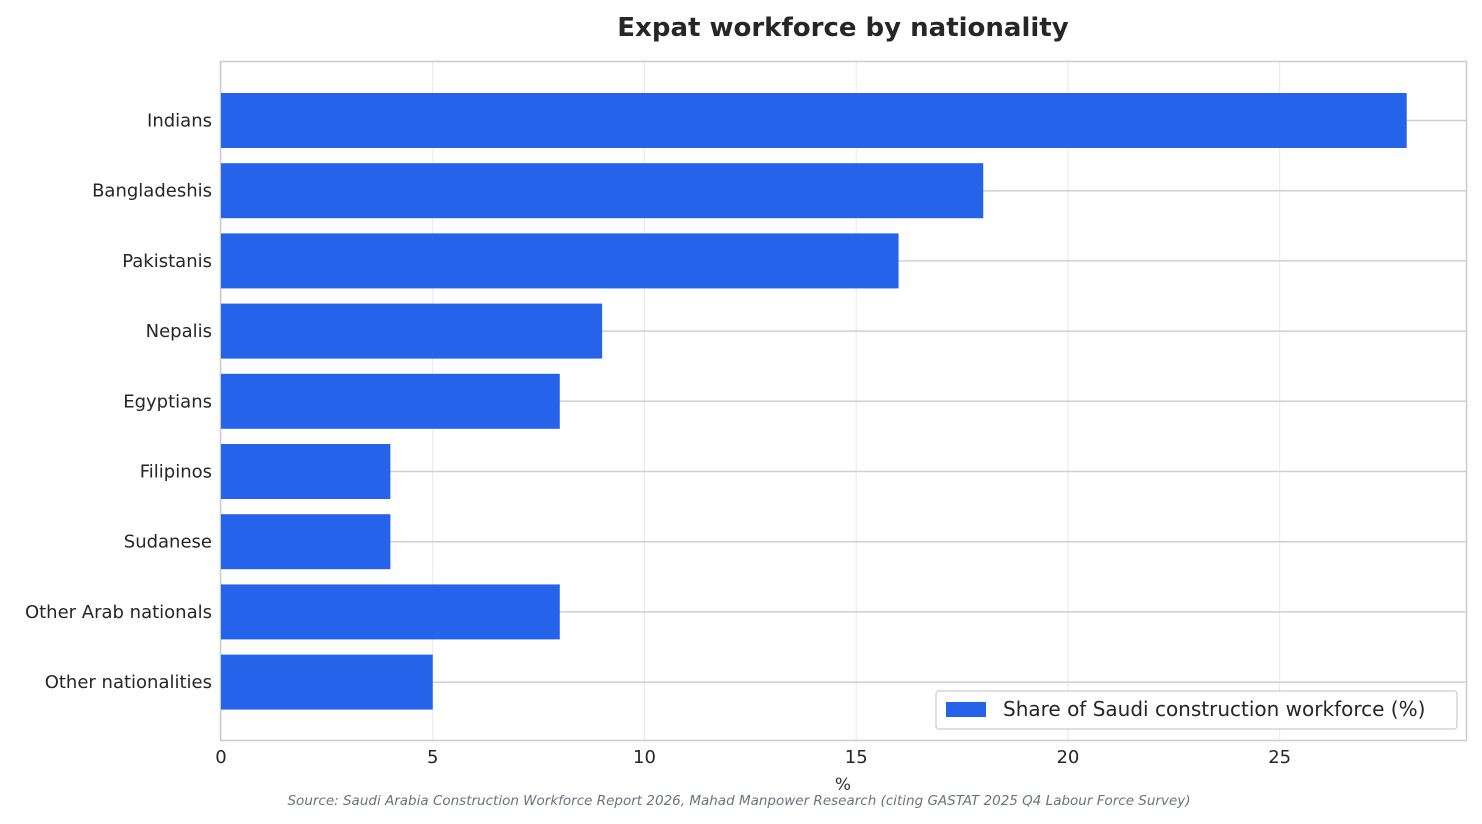 The height and width of the screenshot is (824, 1482). I want to click on x-tick-label-0: 0, so click(220, 757).